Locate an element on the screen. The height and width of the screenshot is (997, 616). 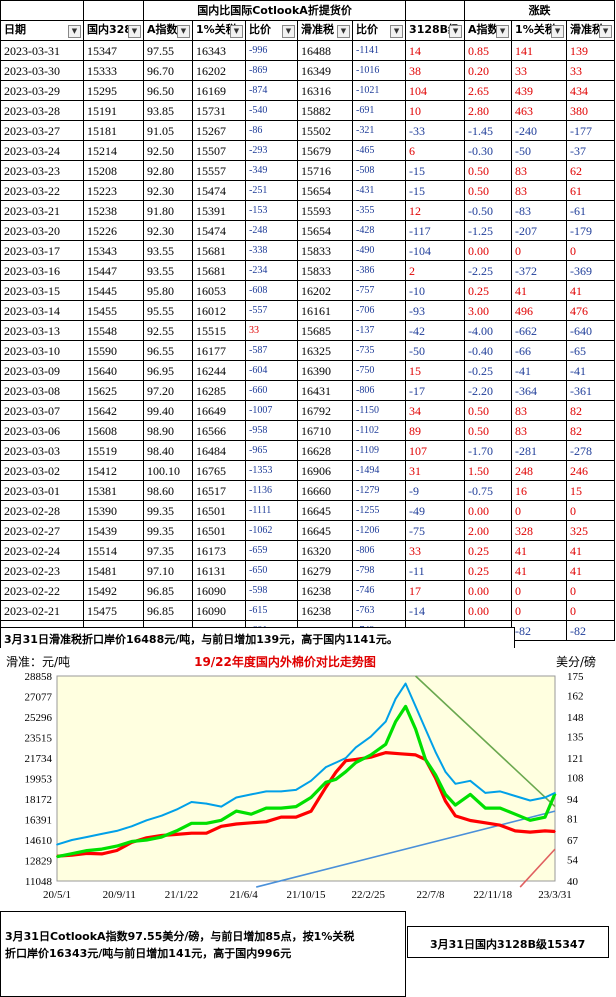
table-cell: -15 is located at coordinates (435, 170).